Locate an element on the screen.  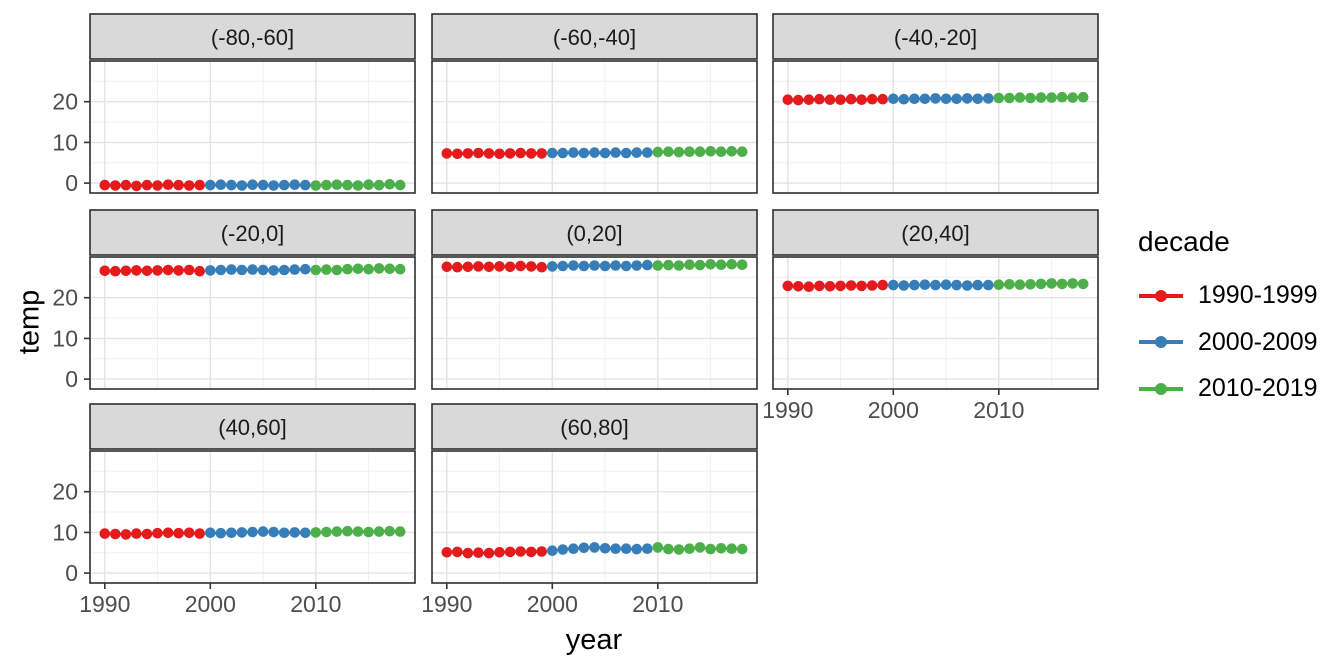
facet-strip-label: (-40,-20] is located at coordinates (935, 37).